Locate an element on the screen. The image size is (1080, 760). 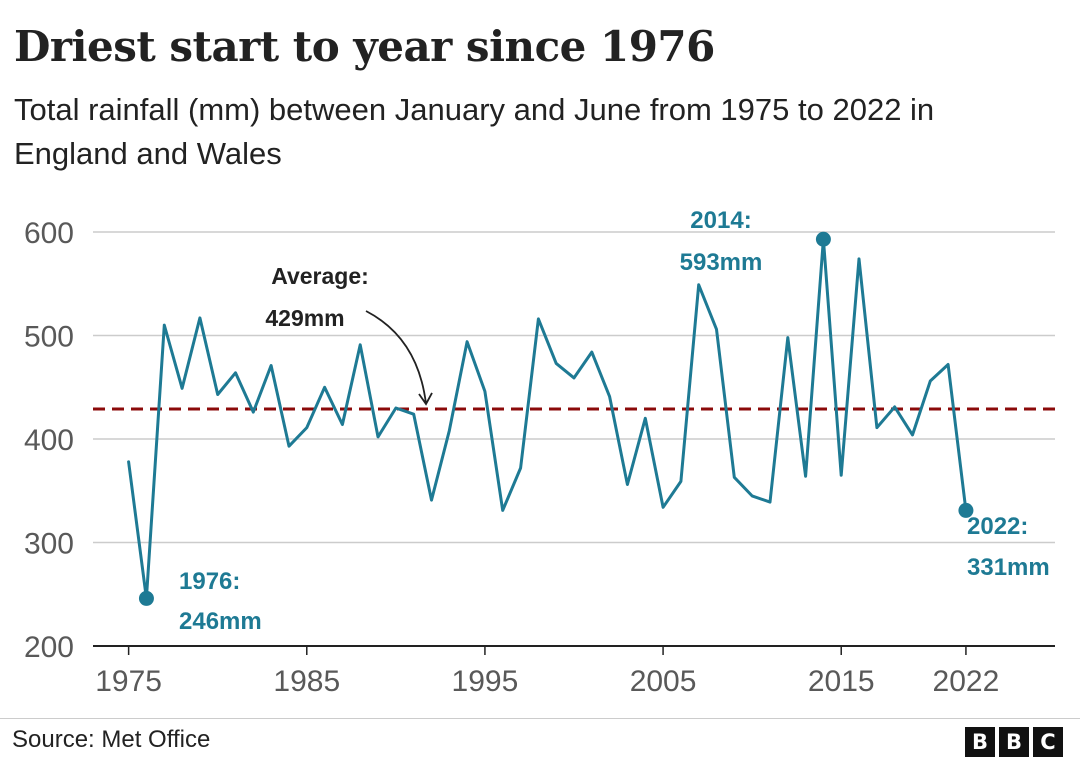
x-axis-ticks: 1975 1985 1995 2005 2015 2022 is located at coordinates (547, 672).